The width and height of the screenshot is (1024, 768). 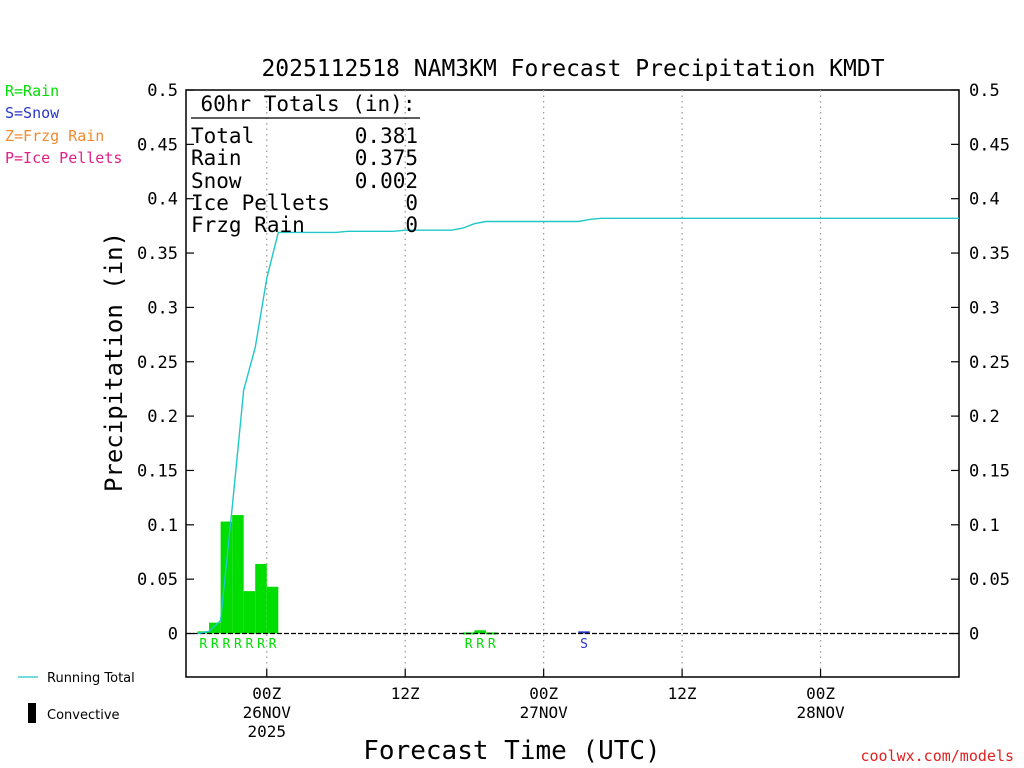 I want to click on x-tick-label: 2025, so click(x=266, y=731).